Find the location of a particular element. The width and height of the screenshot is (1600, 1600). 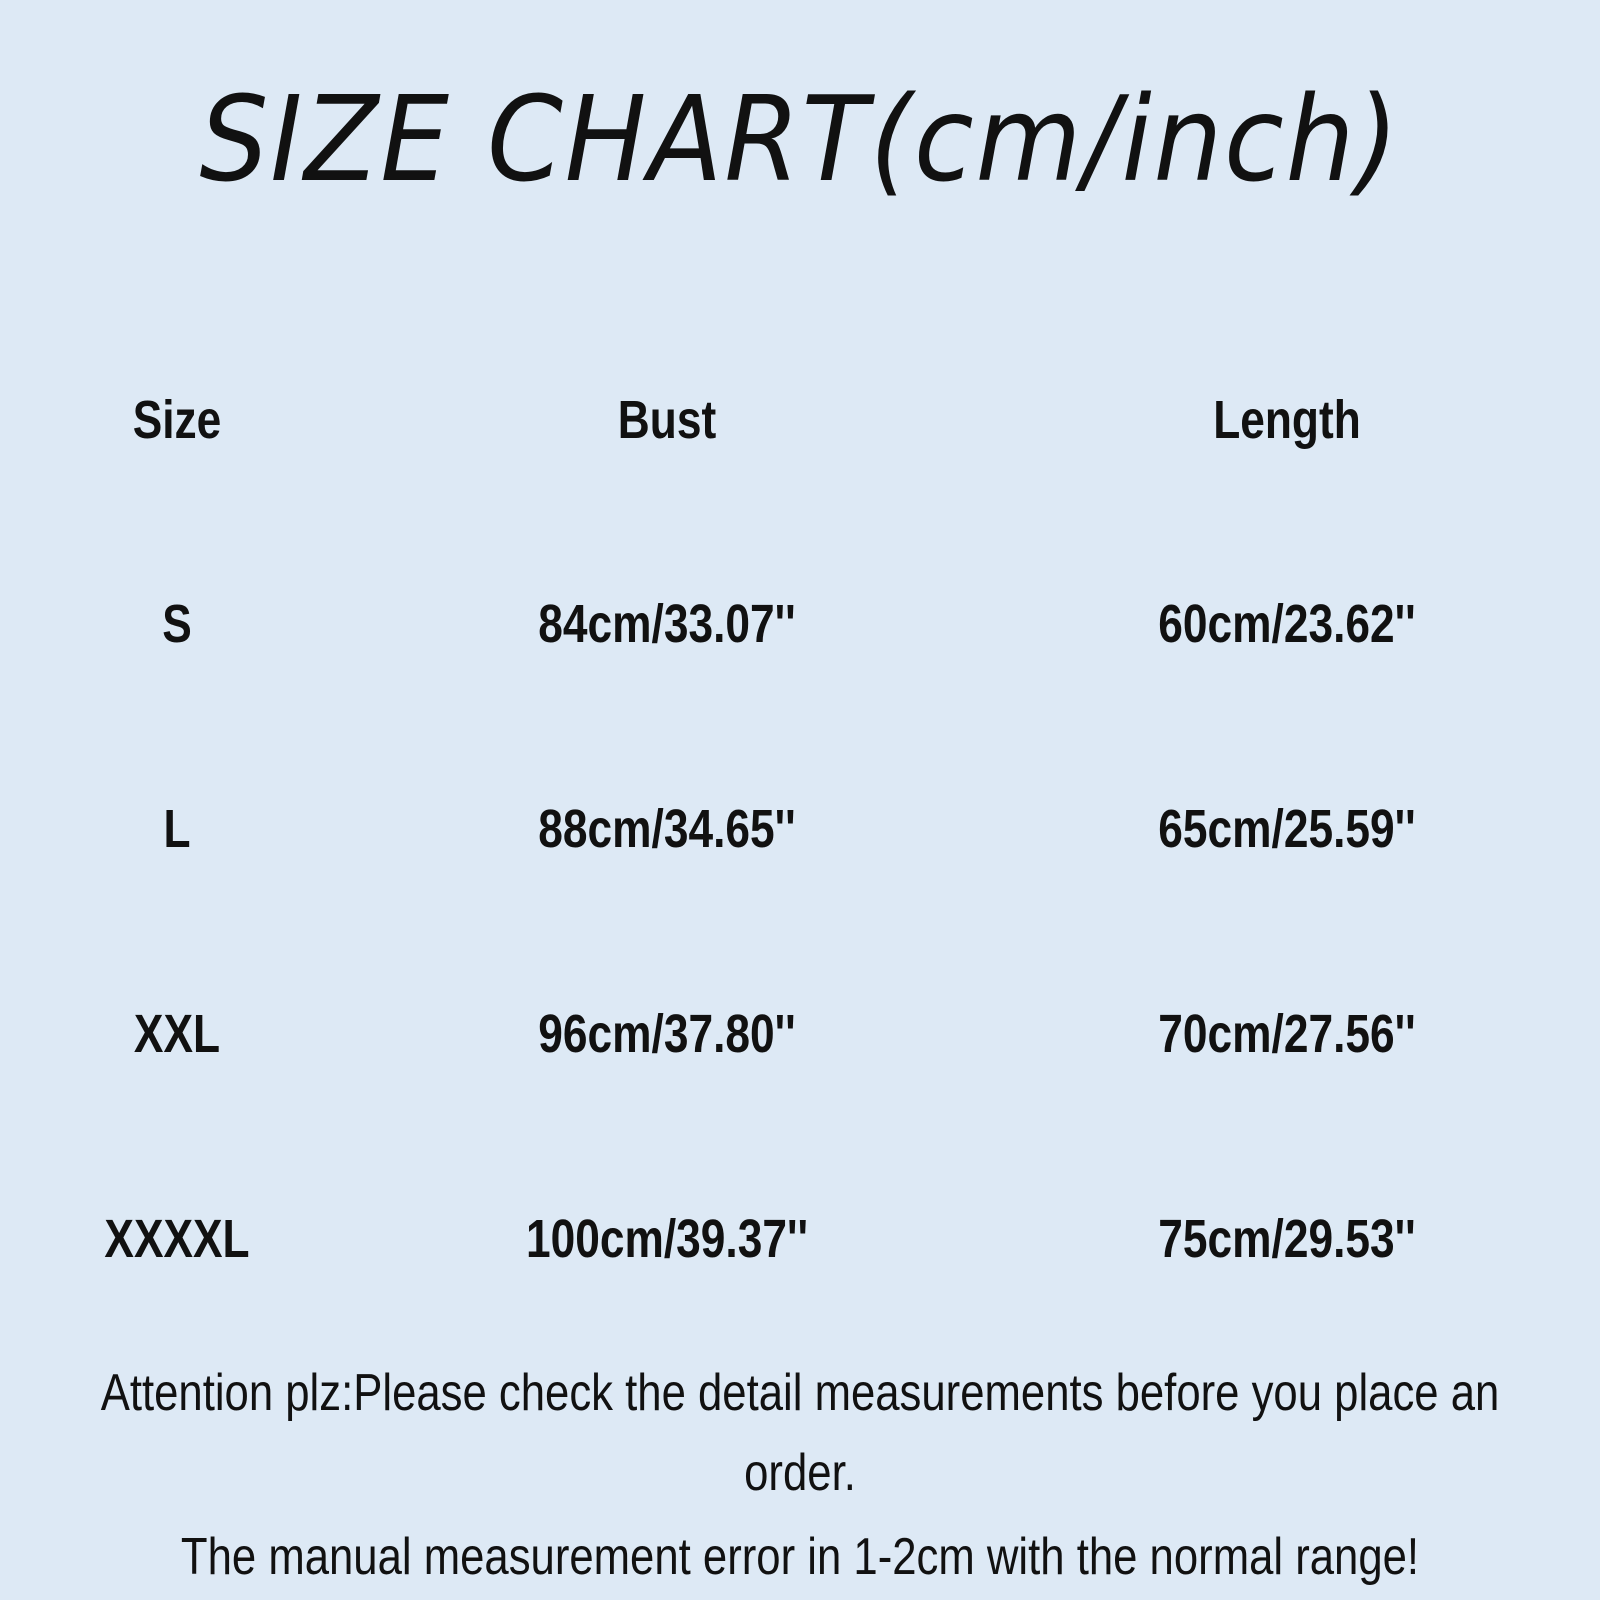

cell-length: 60cm/23.62'' is located at coordinates (1287, 624).